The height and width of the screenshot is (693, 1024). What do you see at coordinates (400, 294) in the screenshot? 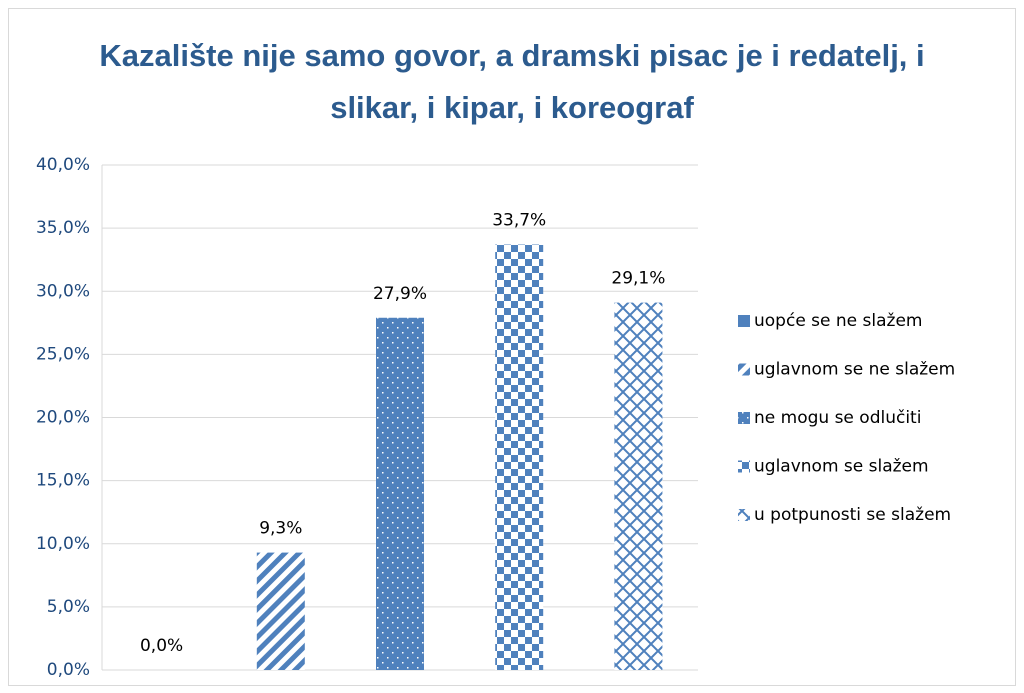
I see `data-label: 27,9%` at bounding box center [400, 294].